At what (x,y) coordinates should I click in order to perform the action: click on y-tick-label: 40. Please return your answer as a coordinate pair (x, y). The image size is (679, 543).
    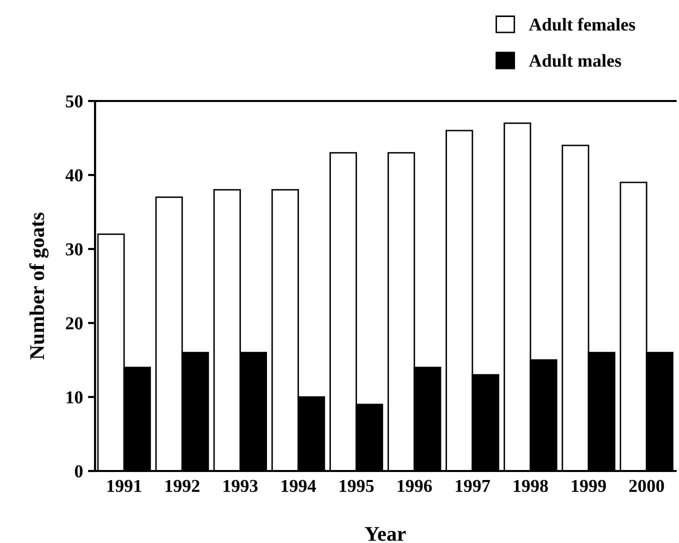
    Looking at the image, I should click on (74, 175).